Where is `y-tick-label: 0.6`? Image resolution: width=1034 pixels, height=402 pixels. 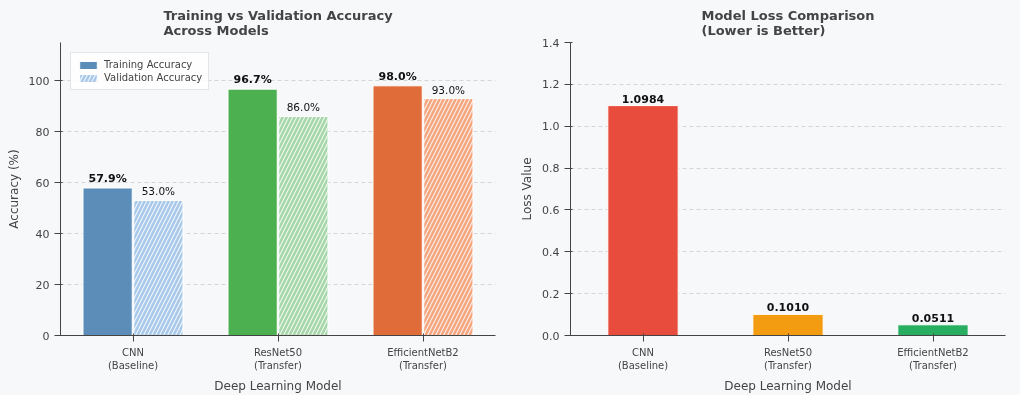 y-tick-label: 0.6 is located at coordinates (551, 210).